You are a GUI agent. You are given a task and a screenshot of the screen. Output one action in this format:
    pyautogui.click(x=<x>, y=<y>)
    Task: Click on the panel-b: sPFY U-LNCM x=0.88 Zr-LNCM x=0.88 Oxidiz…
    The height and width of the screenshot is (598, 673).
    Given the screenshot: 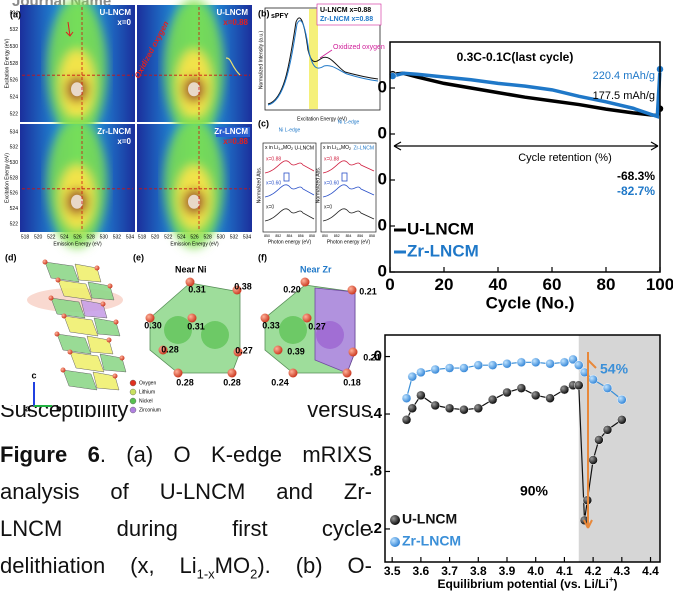 What is the action you would take?
    pyautogui.click(x=321, y=62)
    